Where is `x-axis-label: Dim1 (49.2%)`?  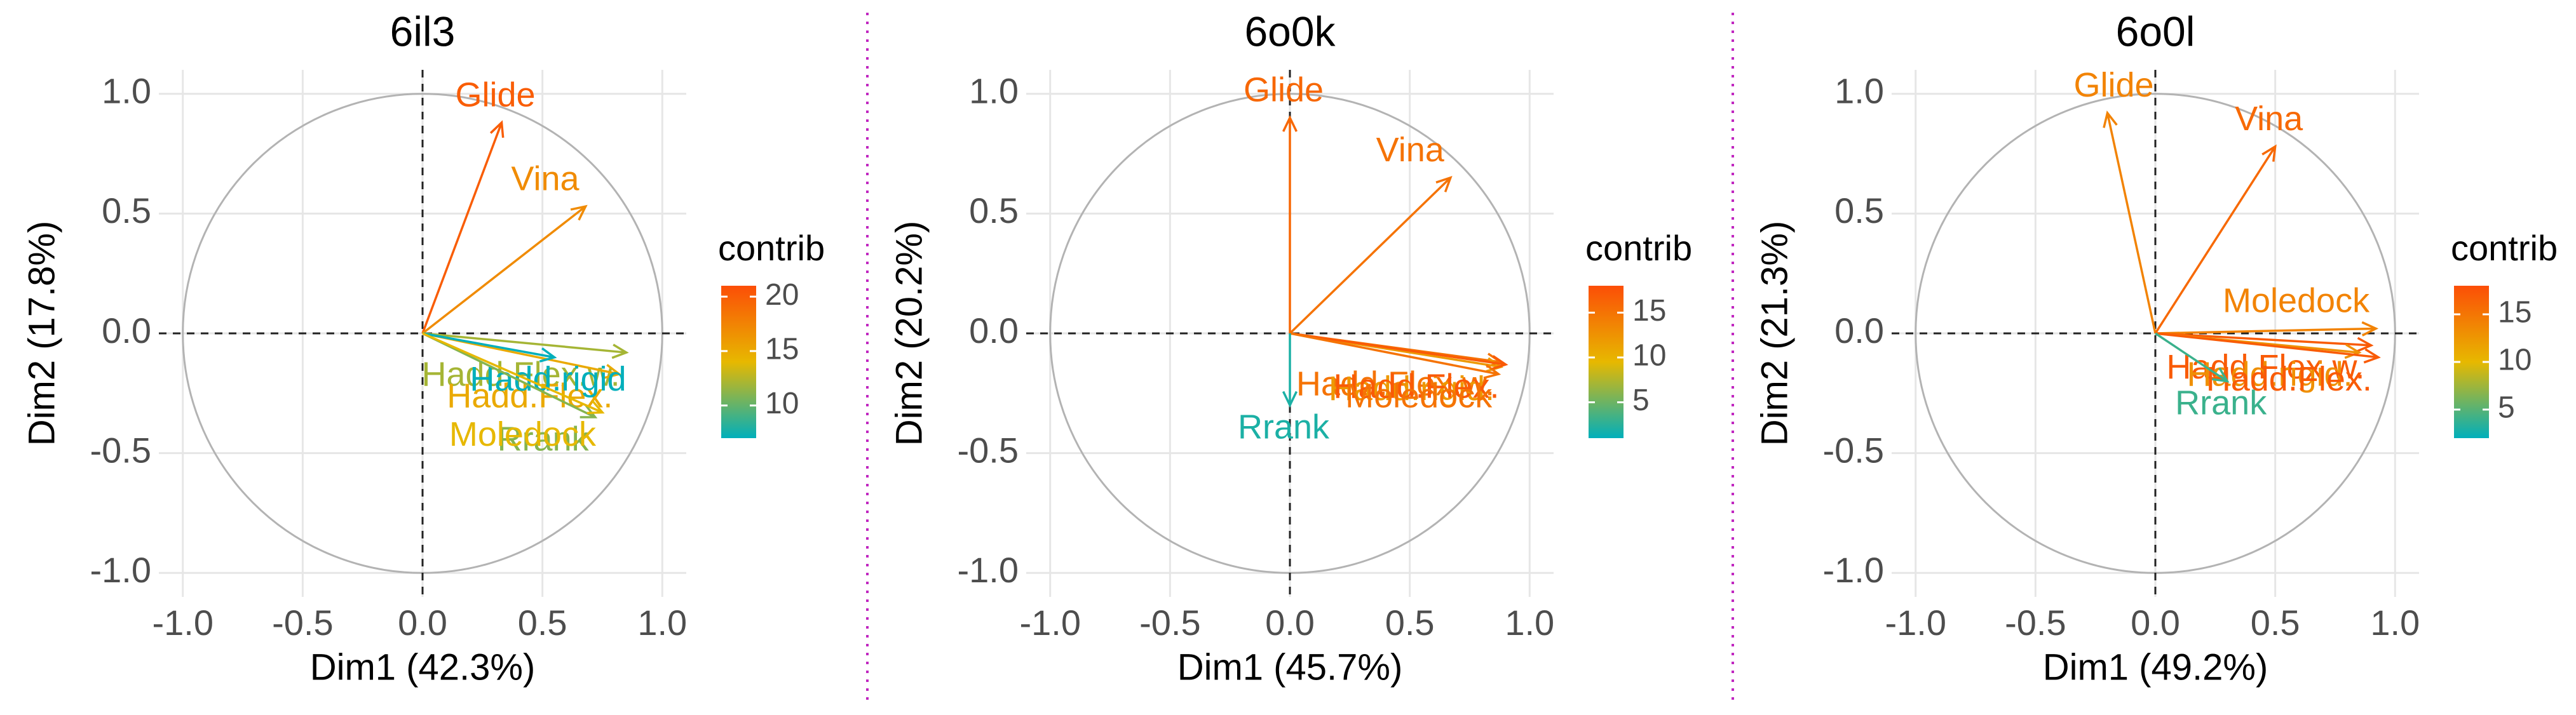
x-axis-label: Dim1 (49.2%) is located at coordinates (2155, 667).